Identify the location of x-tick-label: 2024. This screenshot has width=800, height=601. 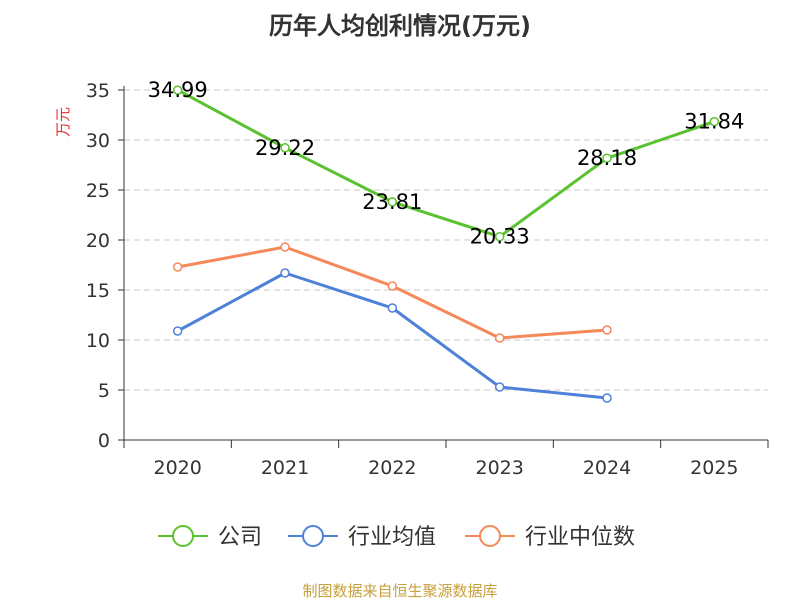
(607, 468).